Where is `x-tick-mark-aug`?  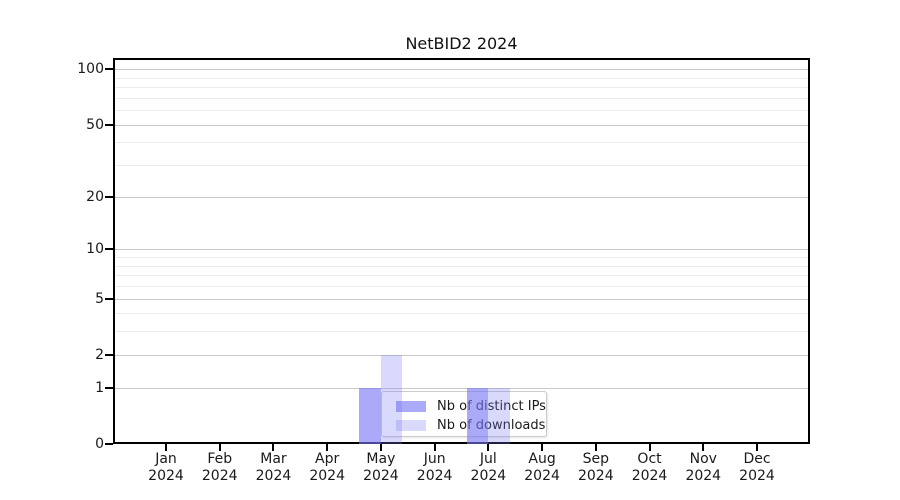 x-tick-mark-aug is located at coordinates (542, 447).